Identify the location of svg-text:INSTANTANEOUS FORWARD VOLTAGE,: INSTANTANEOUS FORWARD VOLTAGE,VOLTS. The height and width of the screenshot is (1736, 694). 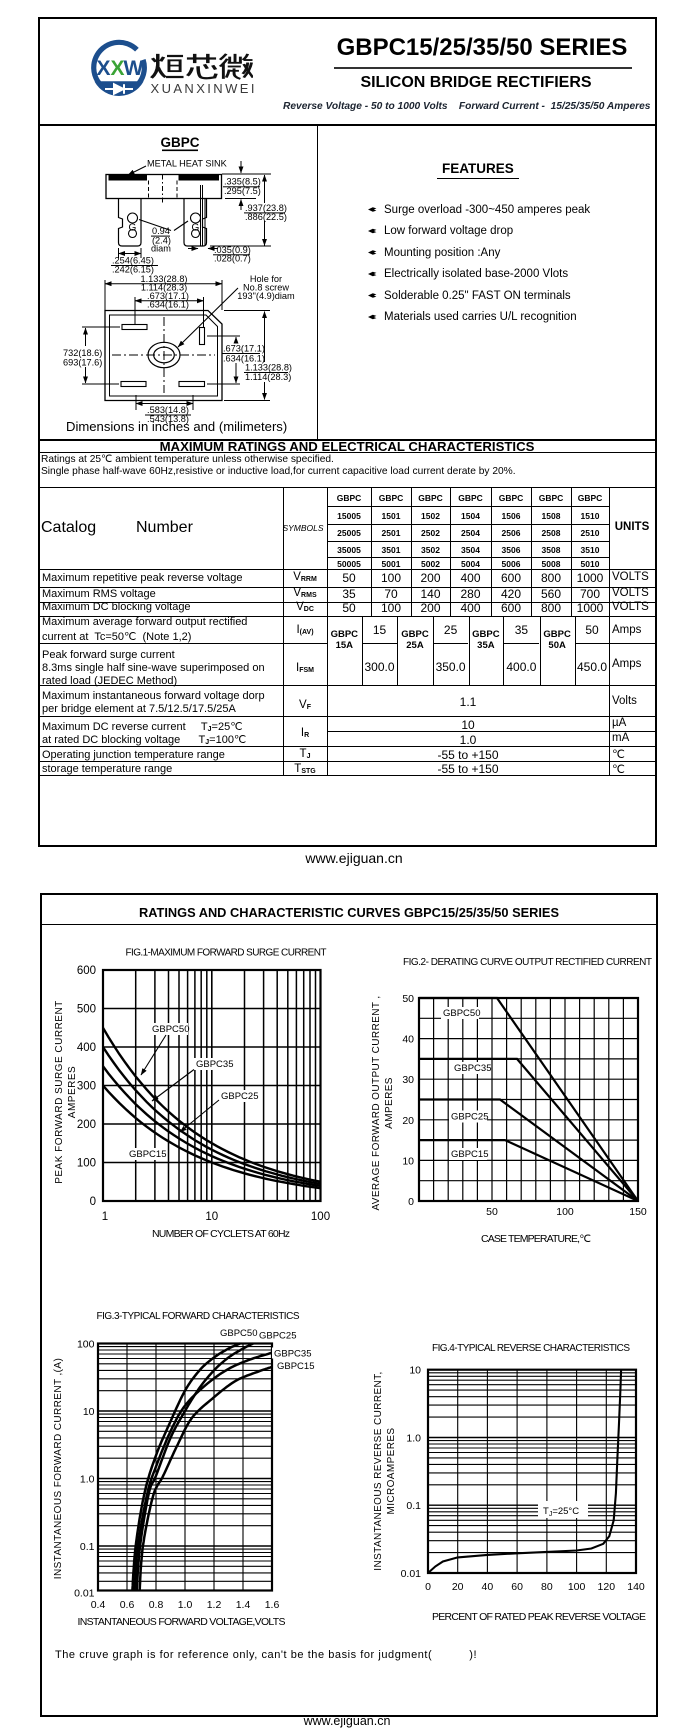
(182, 1622).